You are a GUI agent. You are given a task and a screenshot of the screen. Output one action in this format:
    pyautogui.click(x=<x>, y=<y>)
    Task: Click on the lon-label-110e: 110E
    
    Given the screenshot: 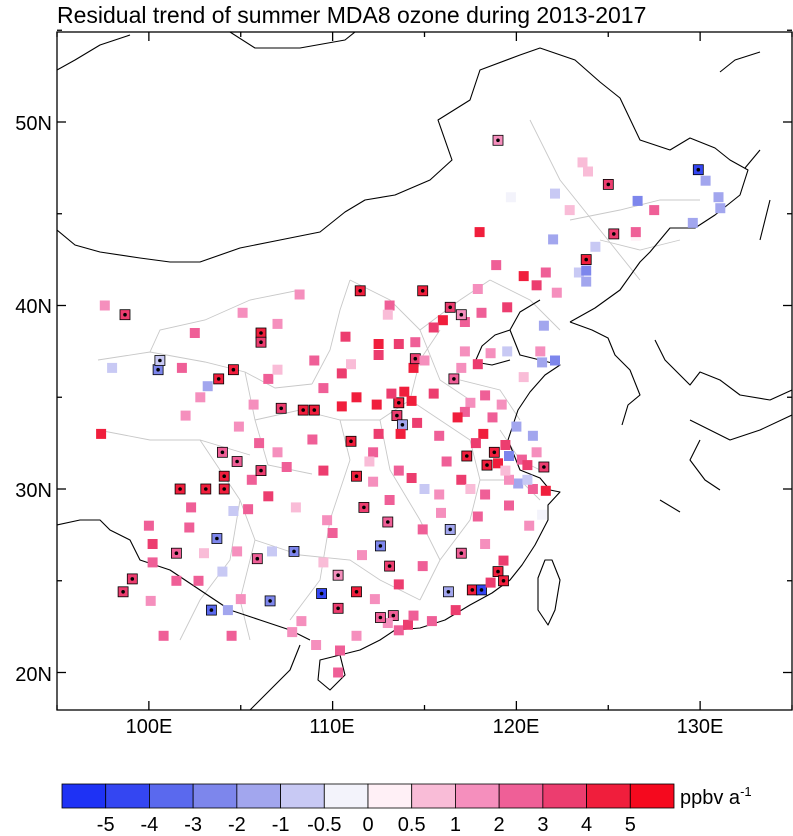 What is the action you would take?
    pyautogui.click(x=331, y=727)
    